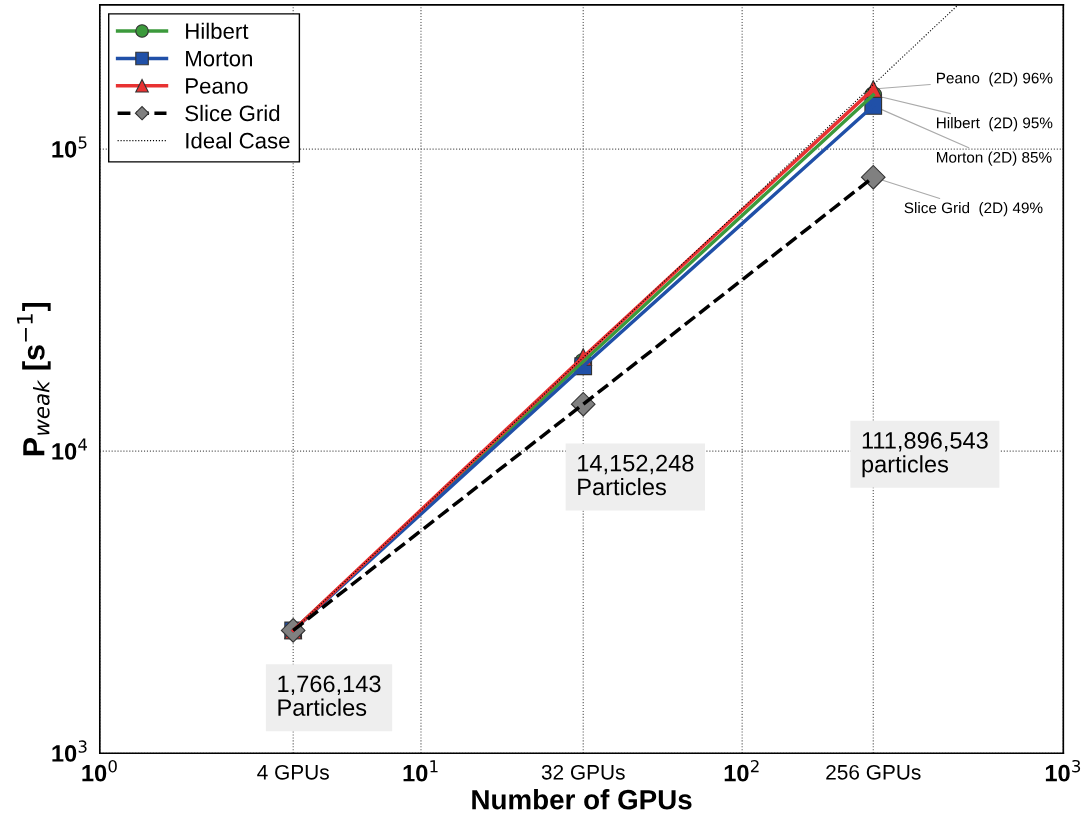  What do you see at coordinates (329, 695) in the screenshot?
I see `annotation: 1,766,143 Particles` at bounding box center [329, 695].